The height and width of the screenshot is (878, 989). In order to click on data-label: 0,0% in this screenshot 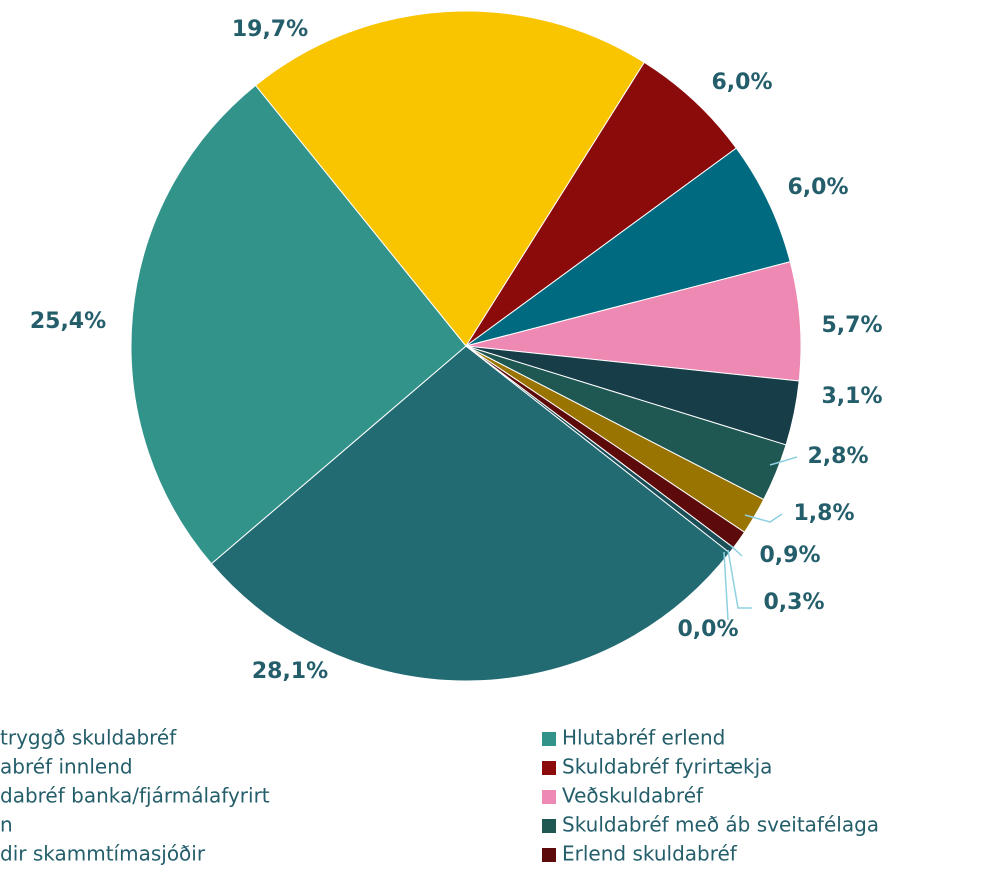, I will do `click(707, 629)`.